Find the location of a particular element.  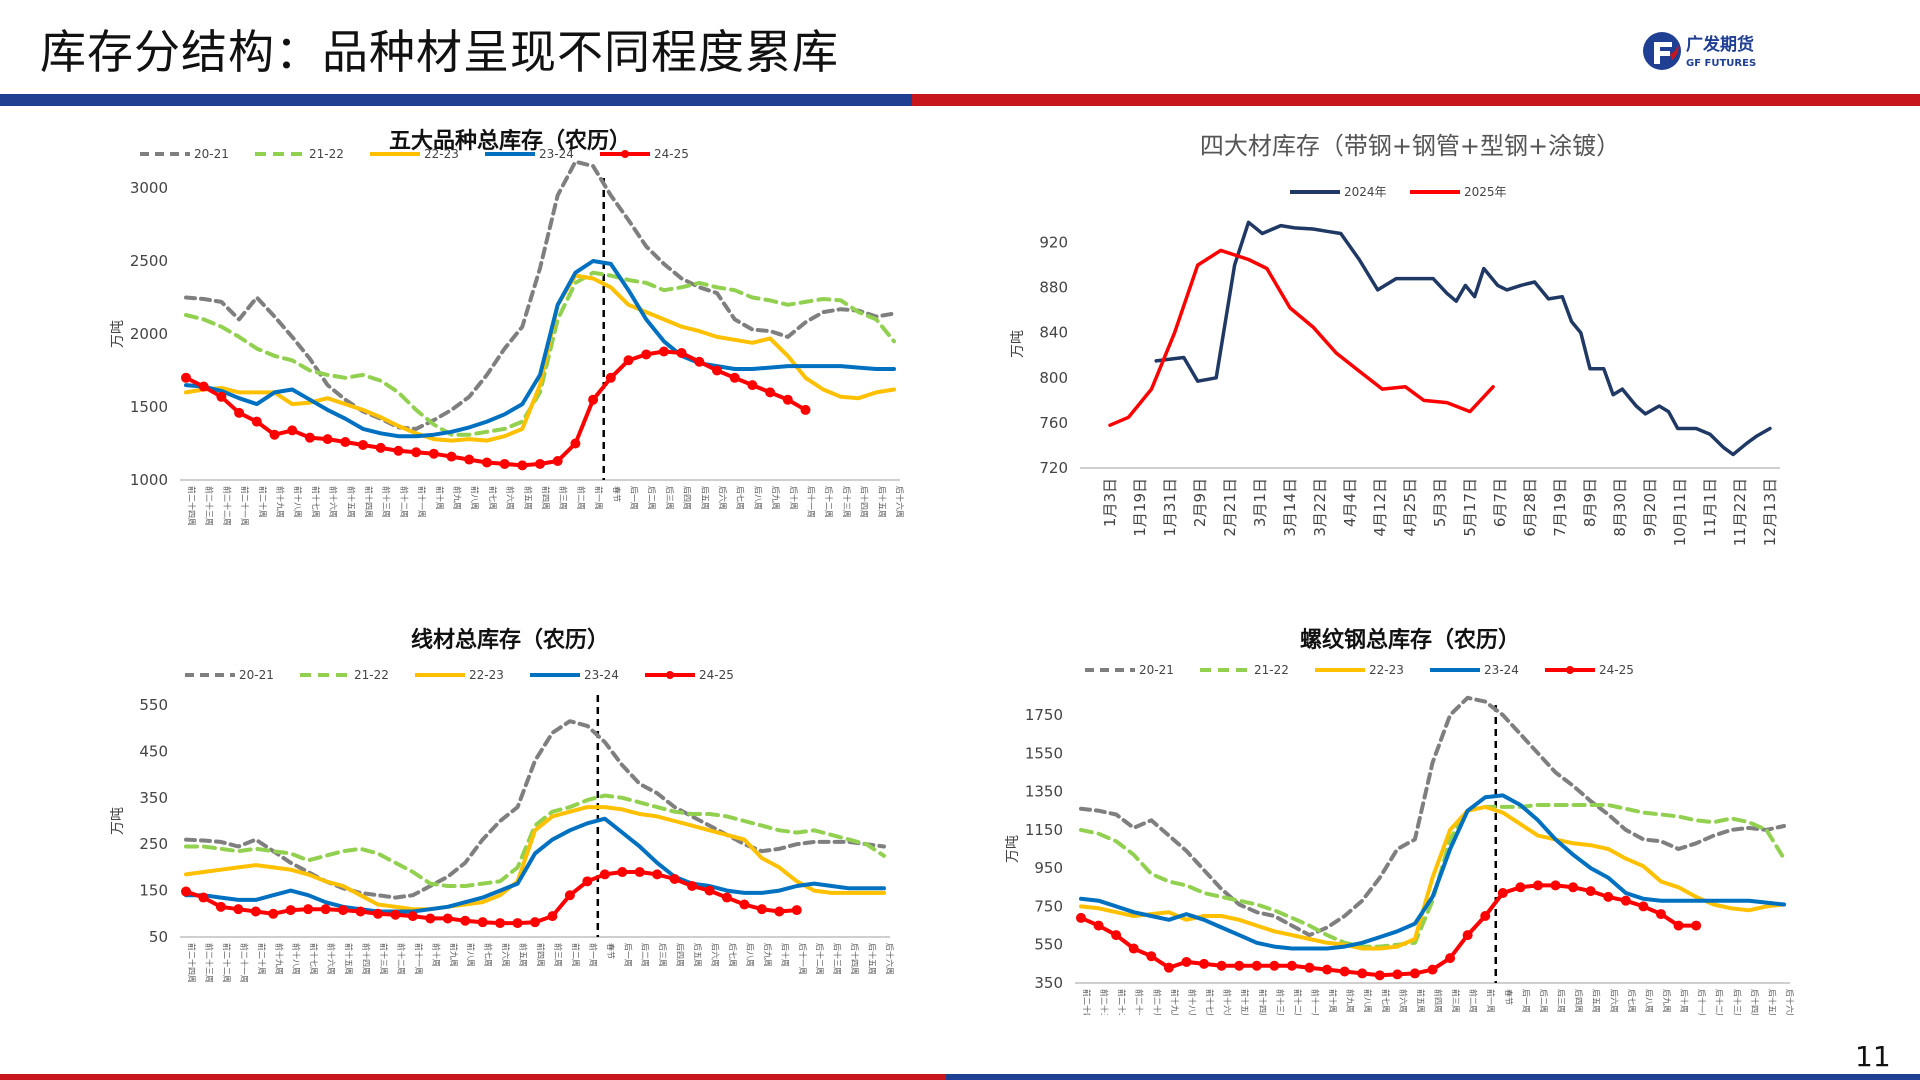

x-tick-label: 12月13日 is located at coordinates (1770, 512).